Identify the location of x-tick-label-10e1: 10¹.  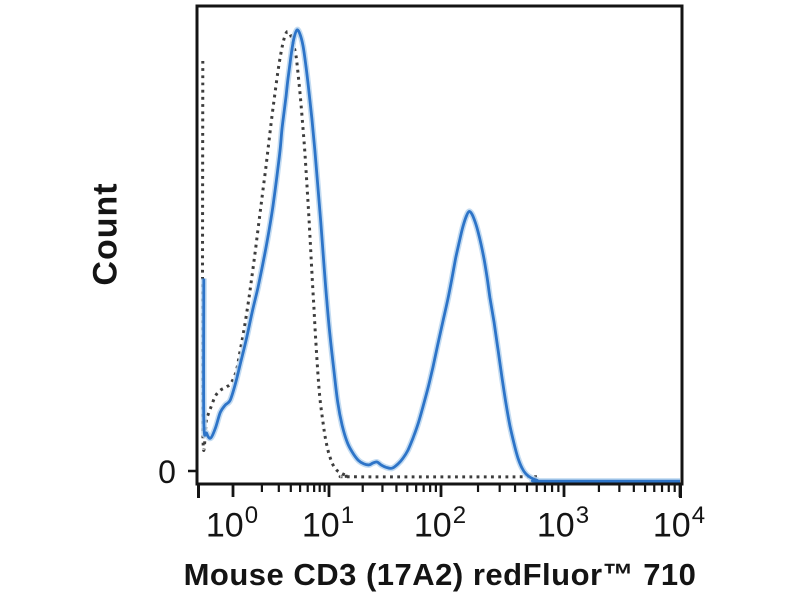
(328, 523).